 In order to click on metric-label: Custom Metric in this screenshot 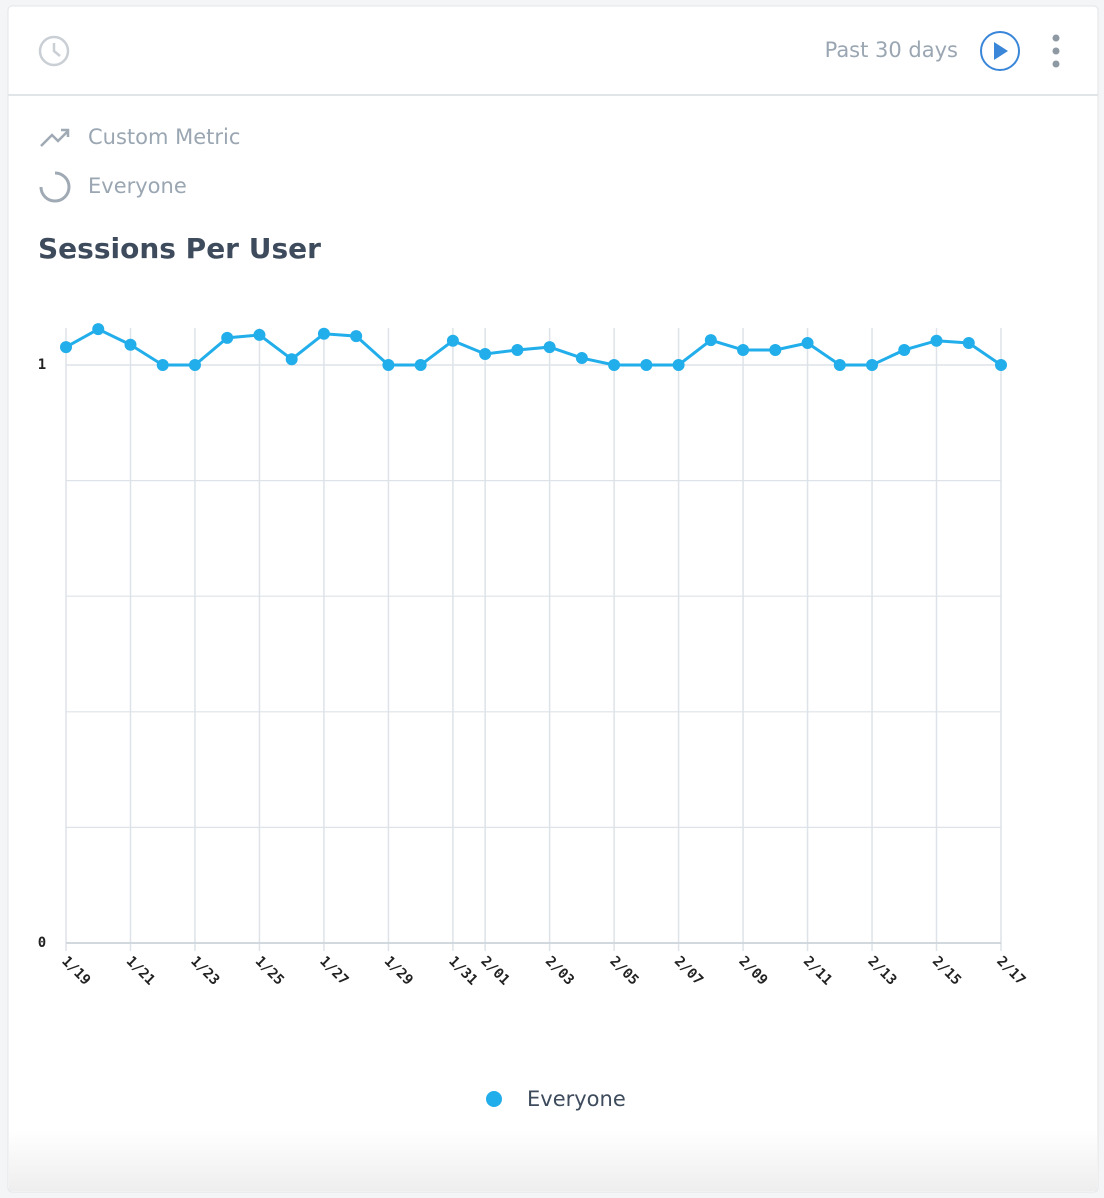, I will do `click(164, 137)`.